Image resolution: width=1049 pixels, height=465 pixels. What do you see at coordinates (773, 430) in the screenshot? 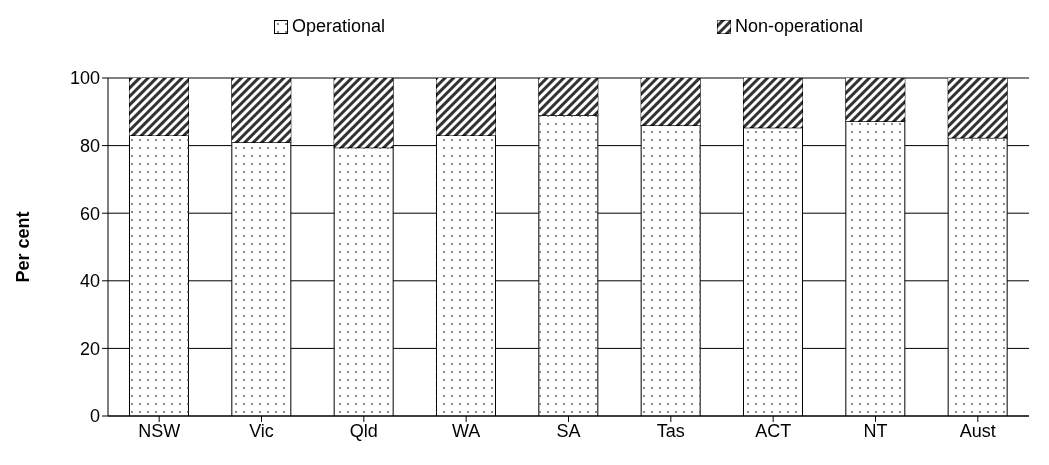
I see `x-tick-label: ACT` at bounding box center [773, 430].